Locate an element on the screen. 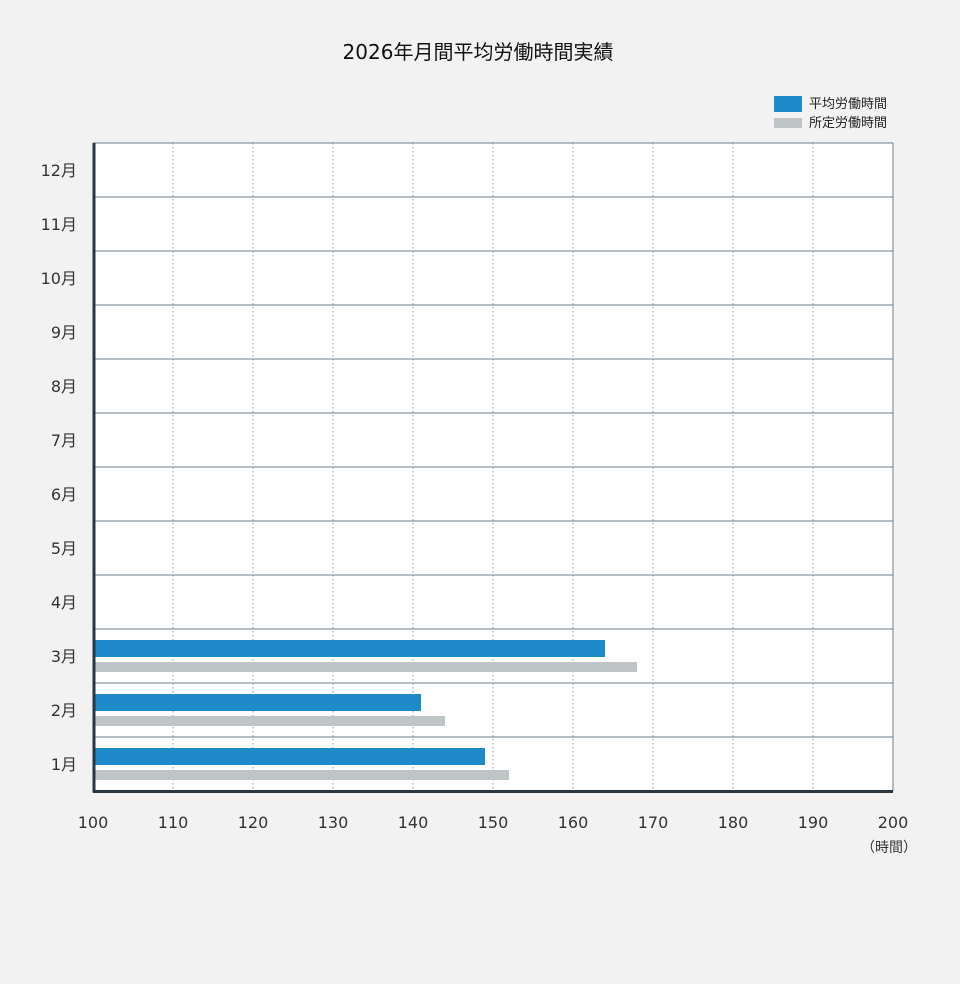 This screenshot has width=960, height=984. legend-label-series-2: 所定労働時間 is located at coordinates (848, 123).